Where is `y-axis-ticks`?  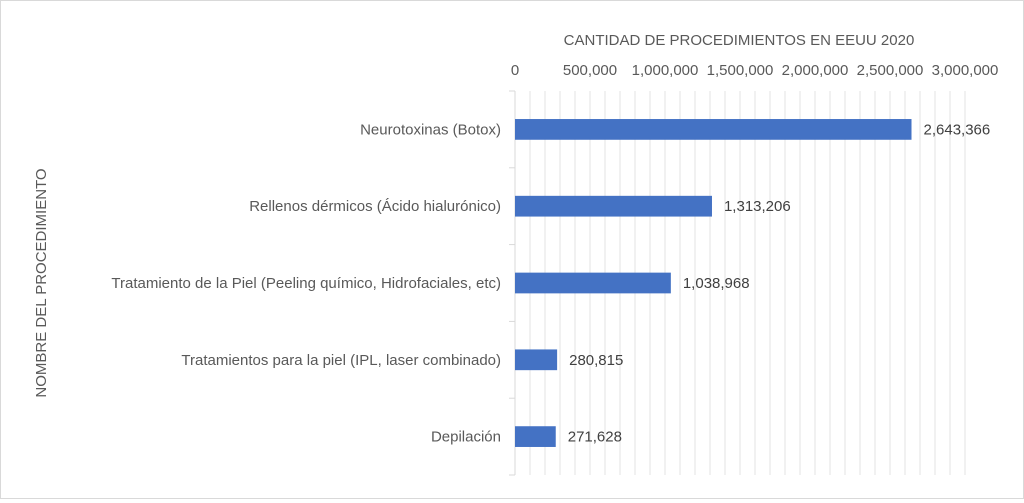
y-axis-ticks is located at coordinates (512, 283).